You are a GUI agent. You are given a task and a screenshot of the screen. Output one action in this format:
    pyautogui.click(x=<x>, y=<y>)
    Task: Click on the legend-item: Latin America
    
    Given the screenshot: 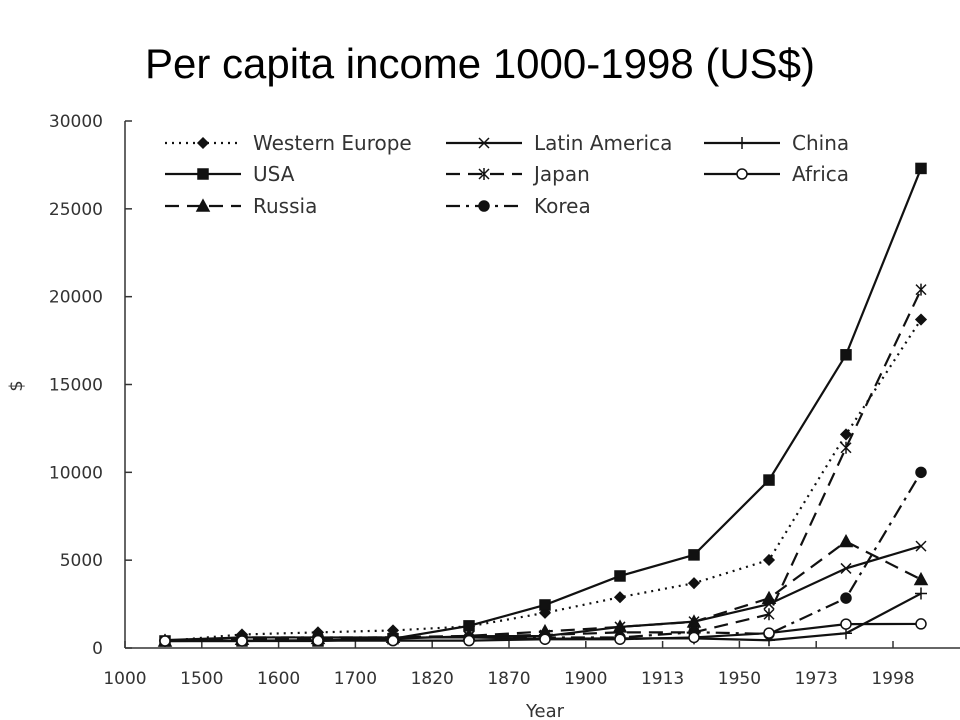 What is the action you would take?
    pyautogui.click(x=559, y=143)
    